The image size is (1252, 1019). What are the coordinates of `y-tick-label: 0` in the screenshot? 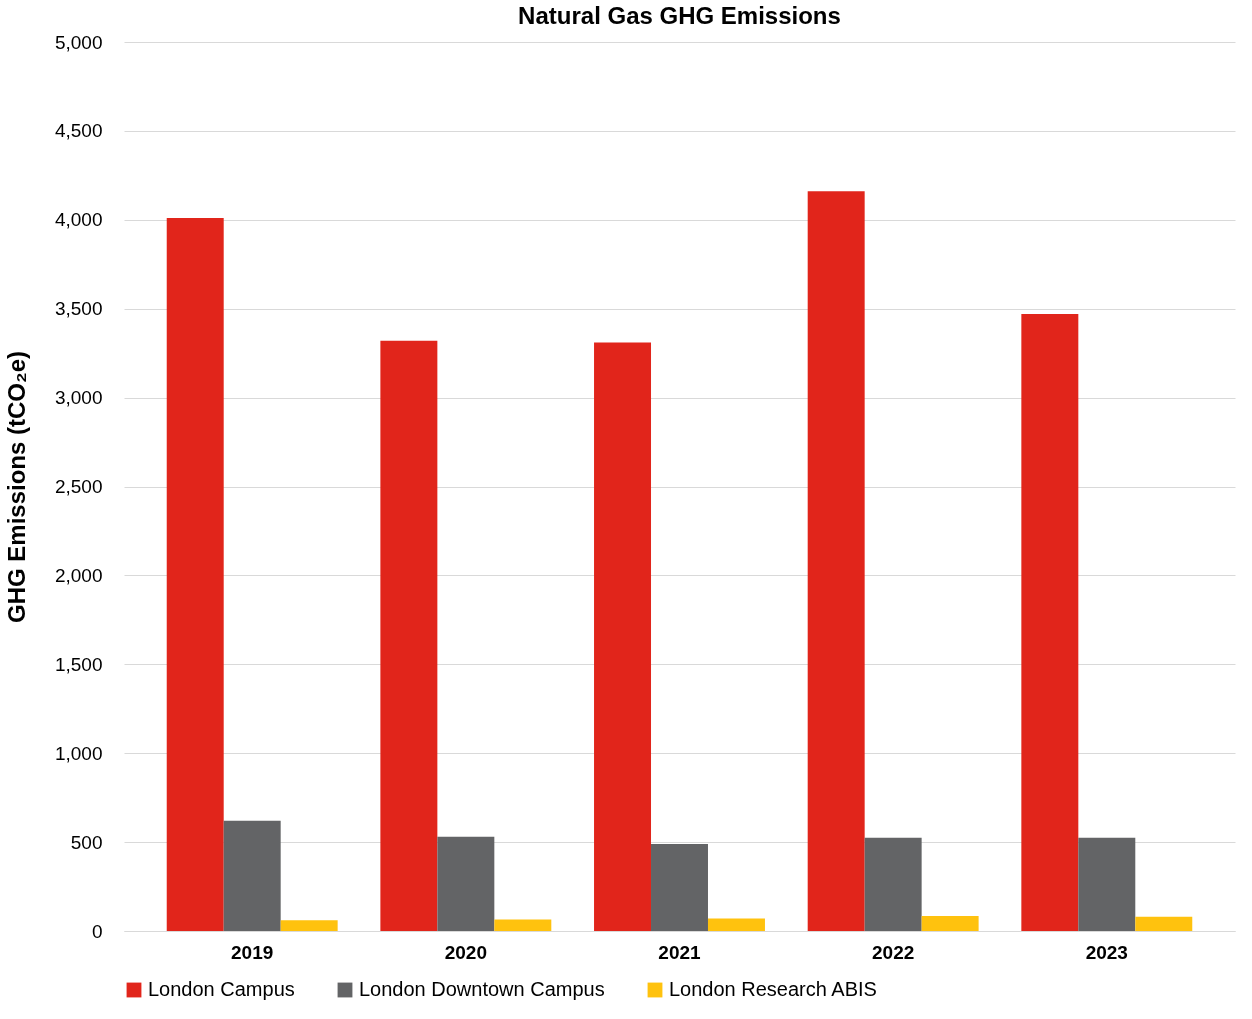 It's located at (97, 931).